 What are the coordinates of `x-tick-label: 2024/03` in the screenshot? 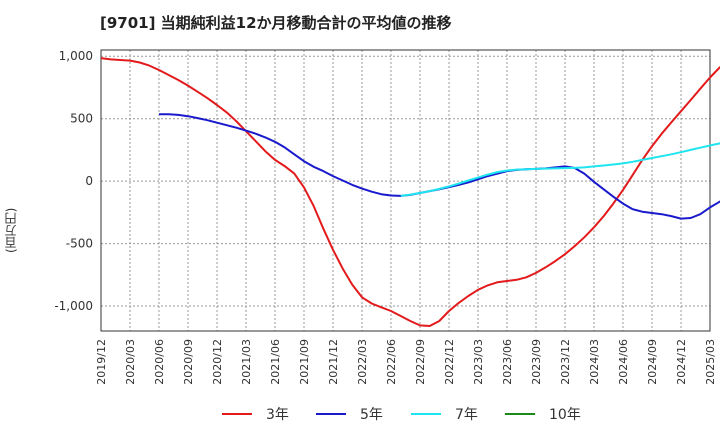 It's located at (594, 362).